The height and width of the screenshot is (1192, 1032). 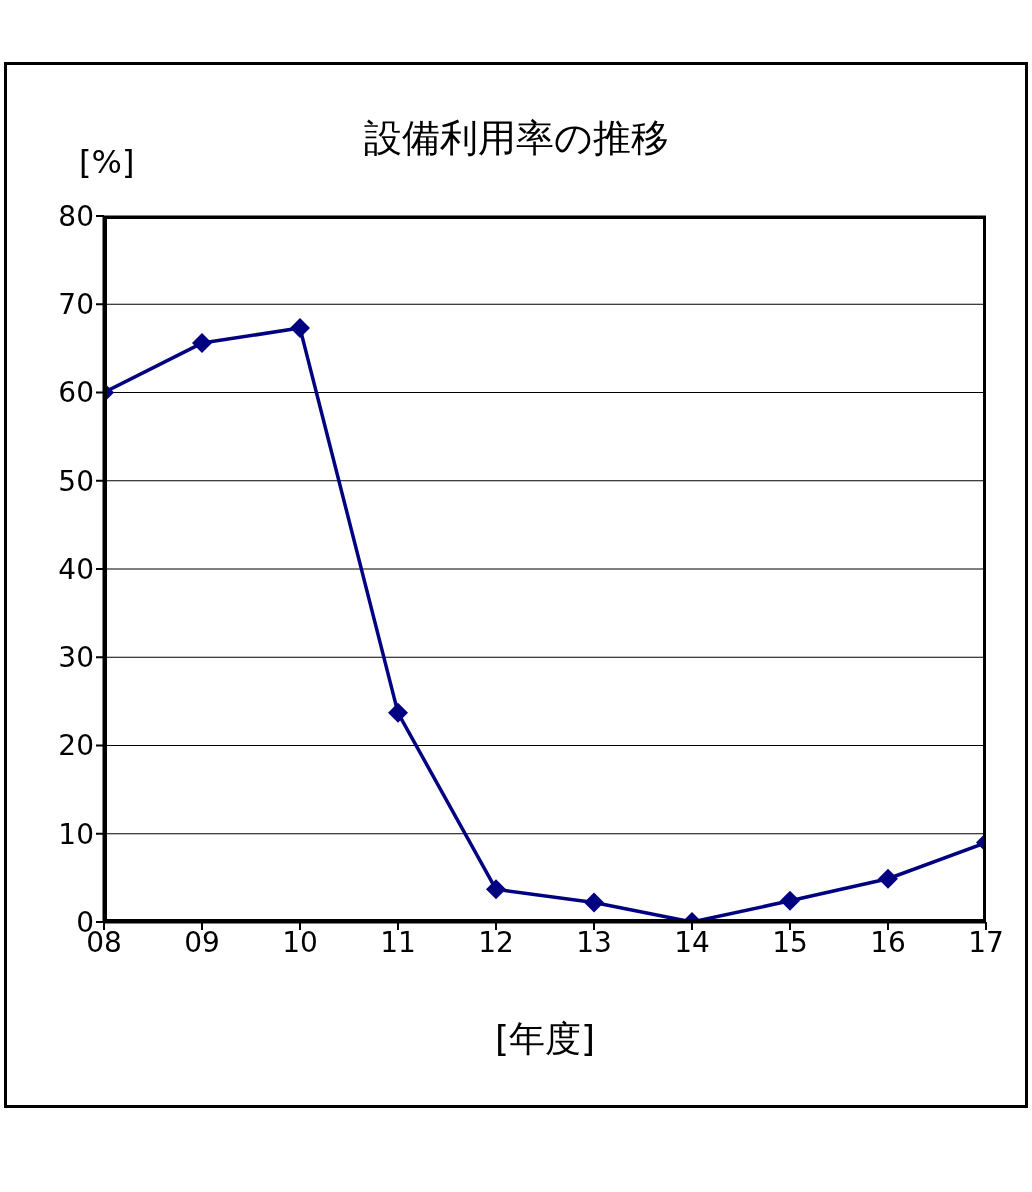 What do you see at coordinates (76, 305) in the screenshot?
I see `y-tick-label: 70` at bounding box center [76, 305].